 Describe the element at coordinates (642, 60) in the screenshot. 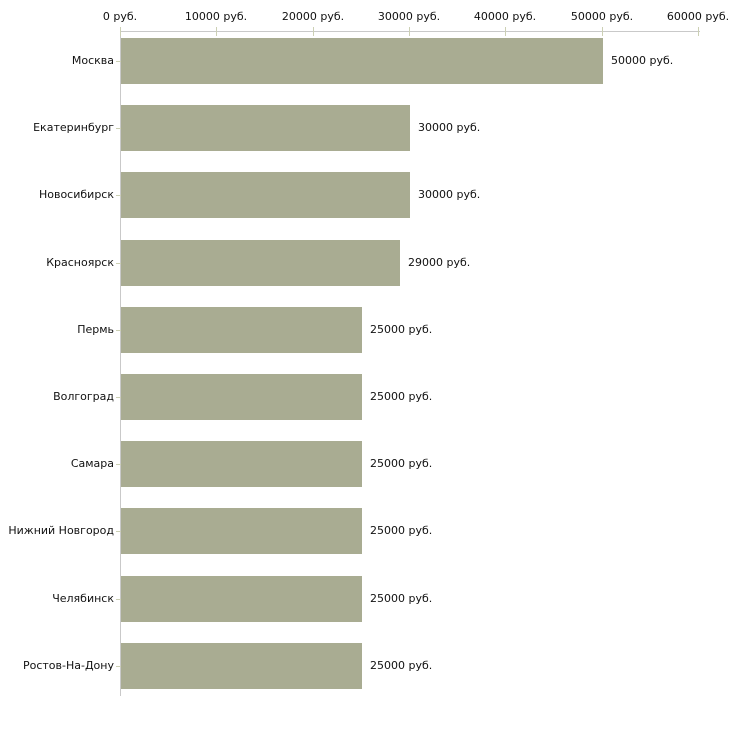

I see `value-label: 50000 руб.` at that location.